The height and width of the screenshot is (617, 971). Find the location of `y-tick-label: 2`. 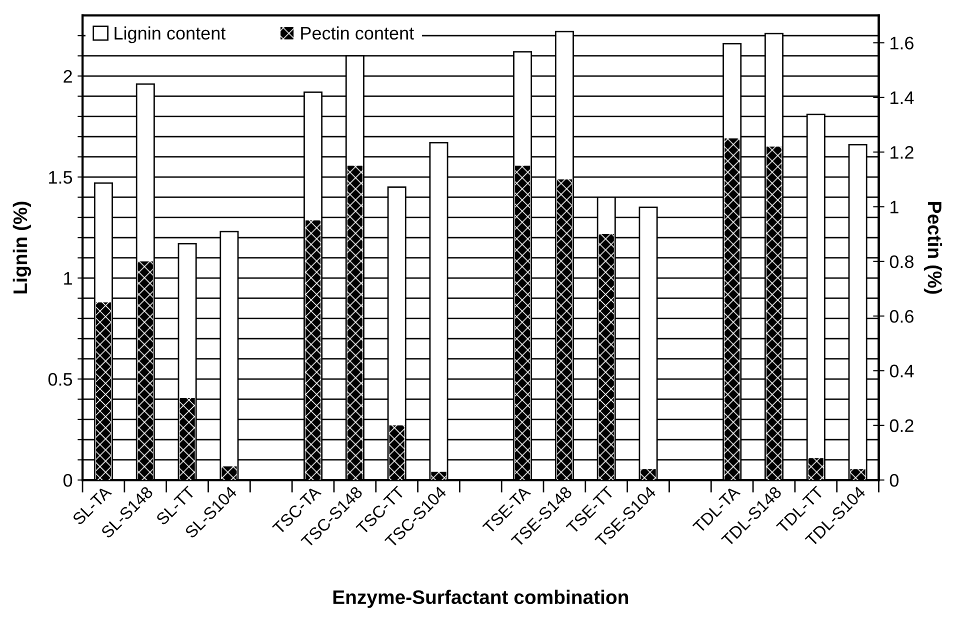

y-tick-label: 2 is located at coordinates (68, 76).